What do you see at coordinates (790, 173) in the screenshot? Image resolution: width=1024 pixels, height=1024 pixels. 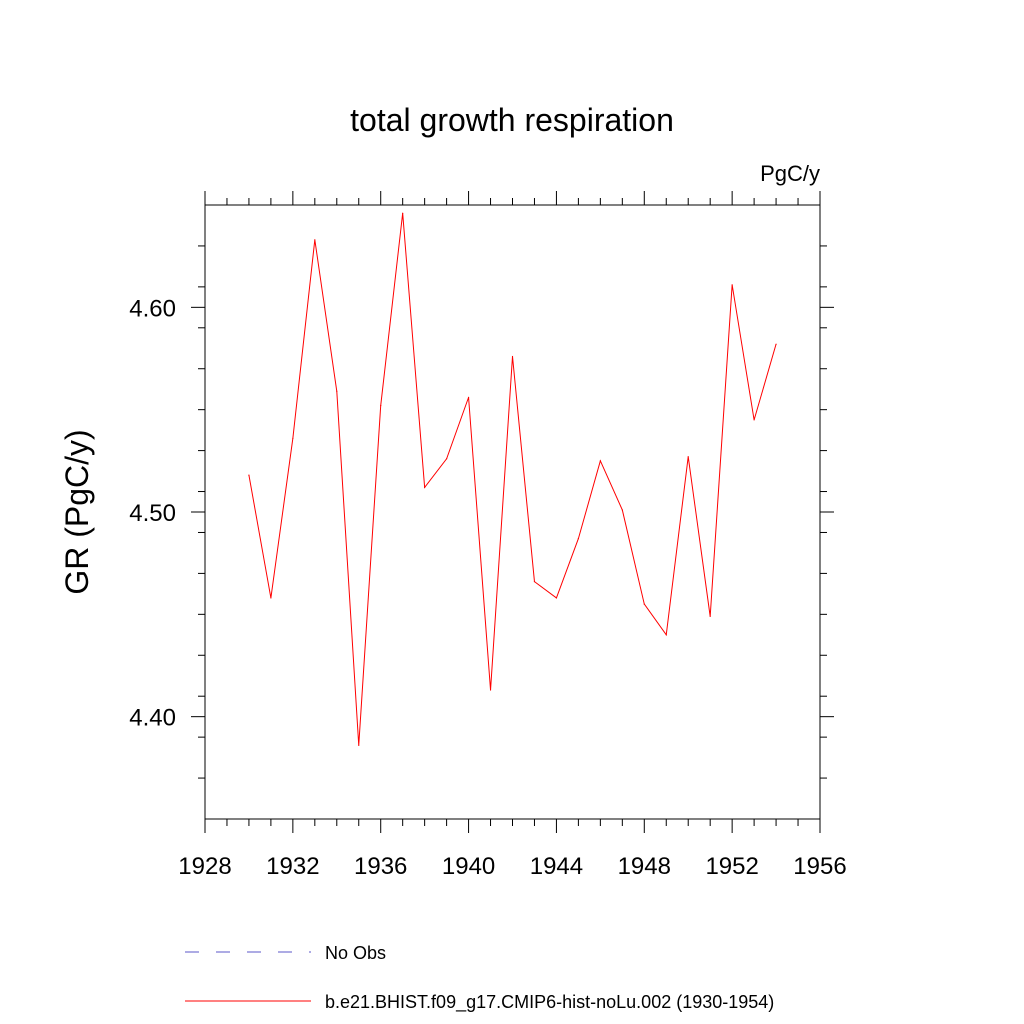 I see `units-label: PgC/y` at bounding box center [790, 173].